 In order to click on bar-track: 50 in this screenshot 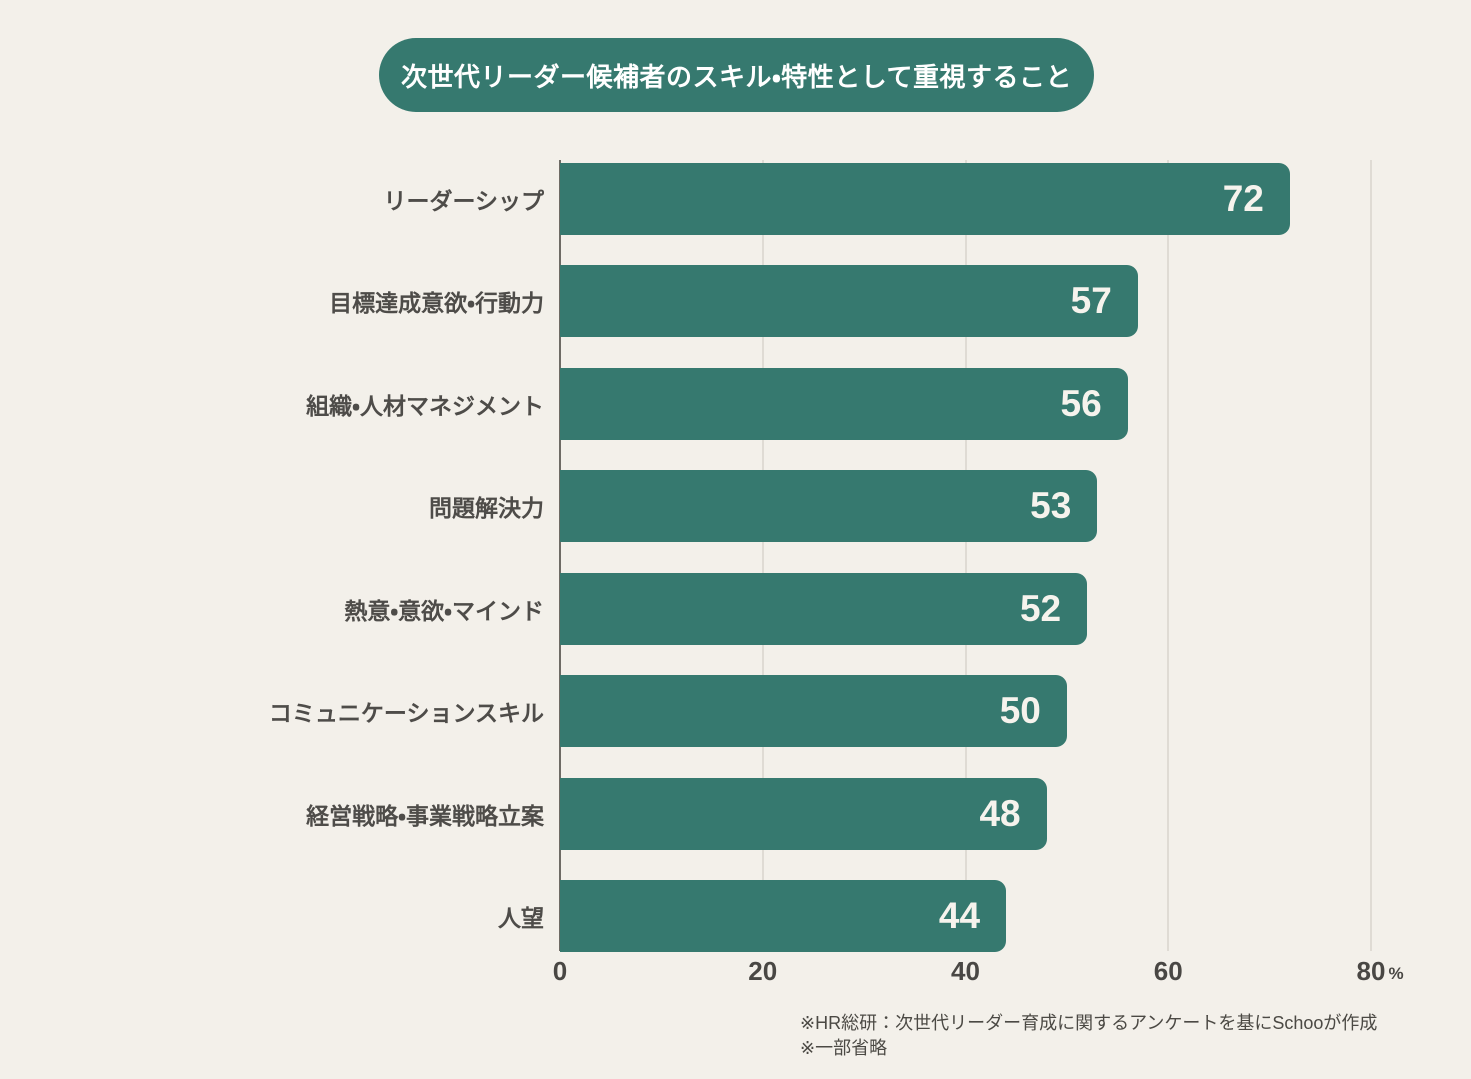, I will do `click(965, 711)`.